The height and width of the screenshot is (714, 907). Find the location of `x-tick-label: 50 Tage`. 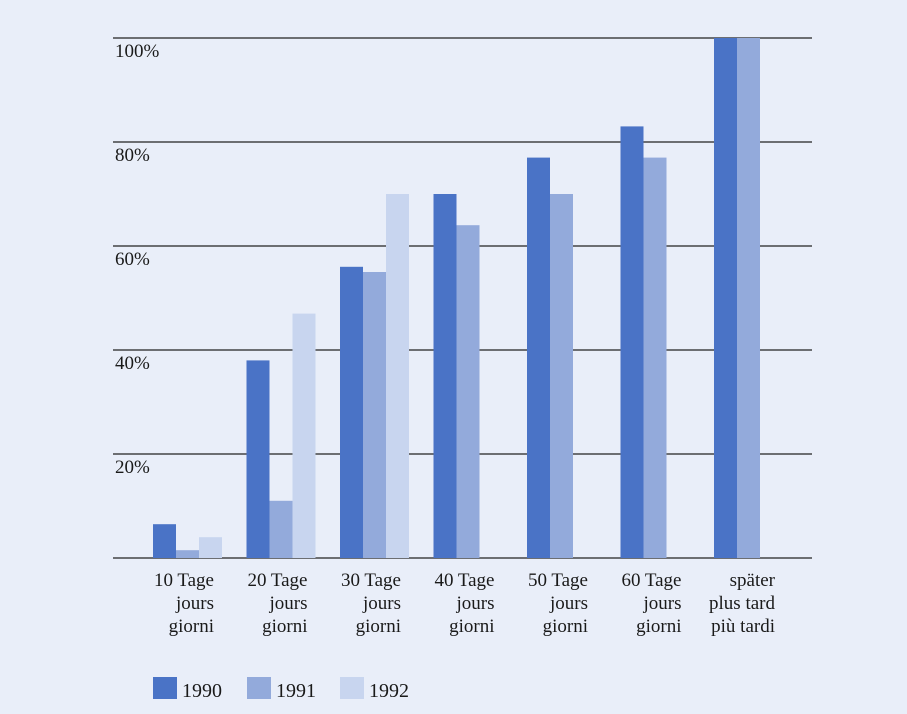

x-tick-label: 50 Tage is located at coordinates (558, 580).